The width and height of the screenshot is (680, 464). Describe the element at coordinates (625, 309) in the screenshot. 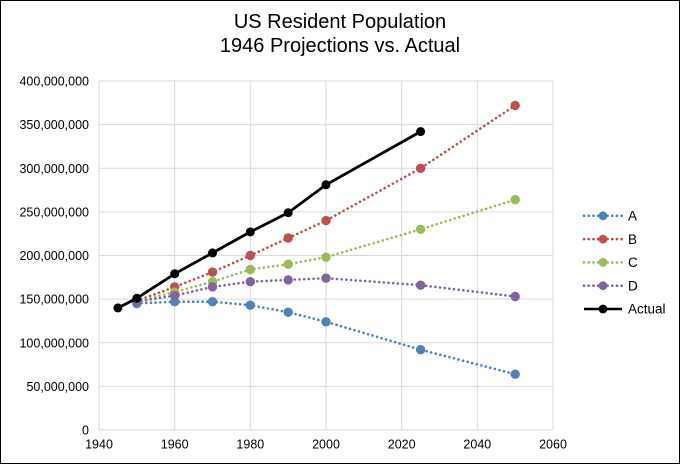

I see `legend-item-Actual: Actual` at that location.